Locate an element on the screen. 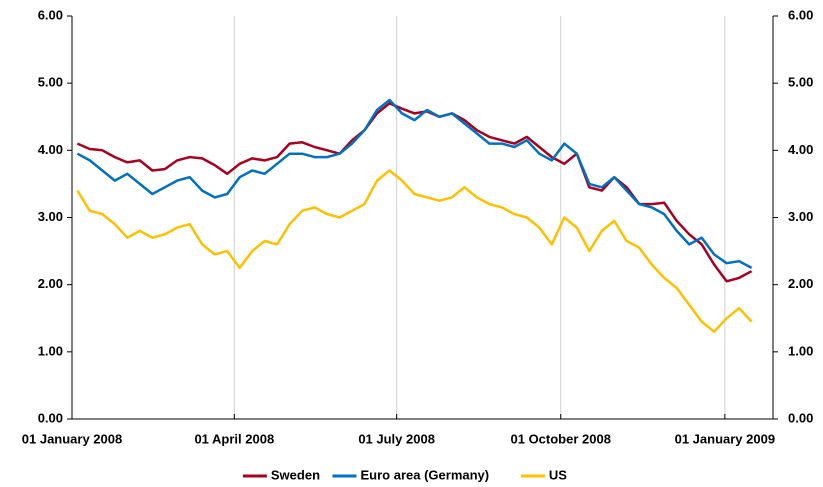  y2-tick-label: 1.00 is located at coordinates (800, 350).